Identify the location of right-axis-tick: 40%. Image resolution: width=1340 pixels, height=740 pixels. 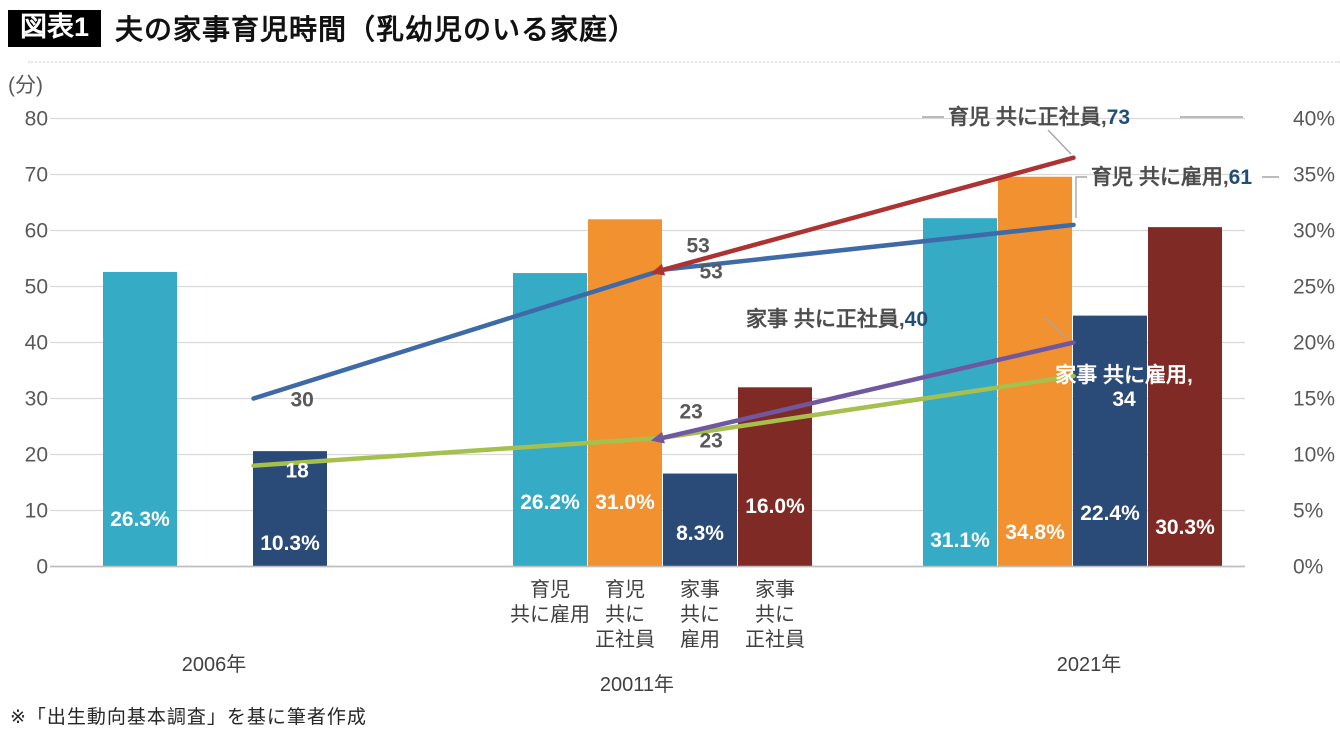
(1314, 119).